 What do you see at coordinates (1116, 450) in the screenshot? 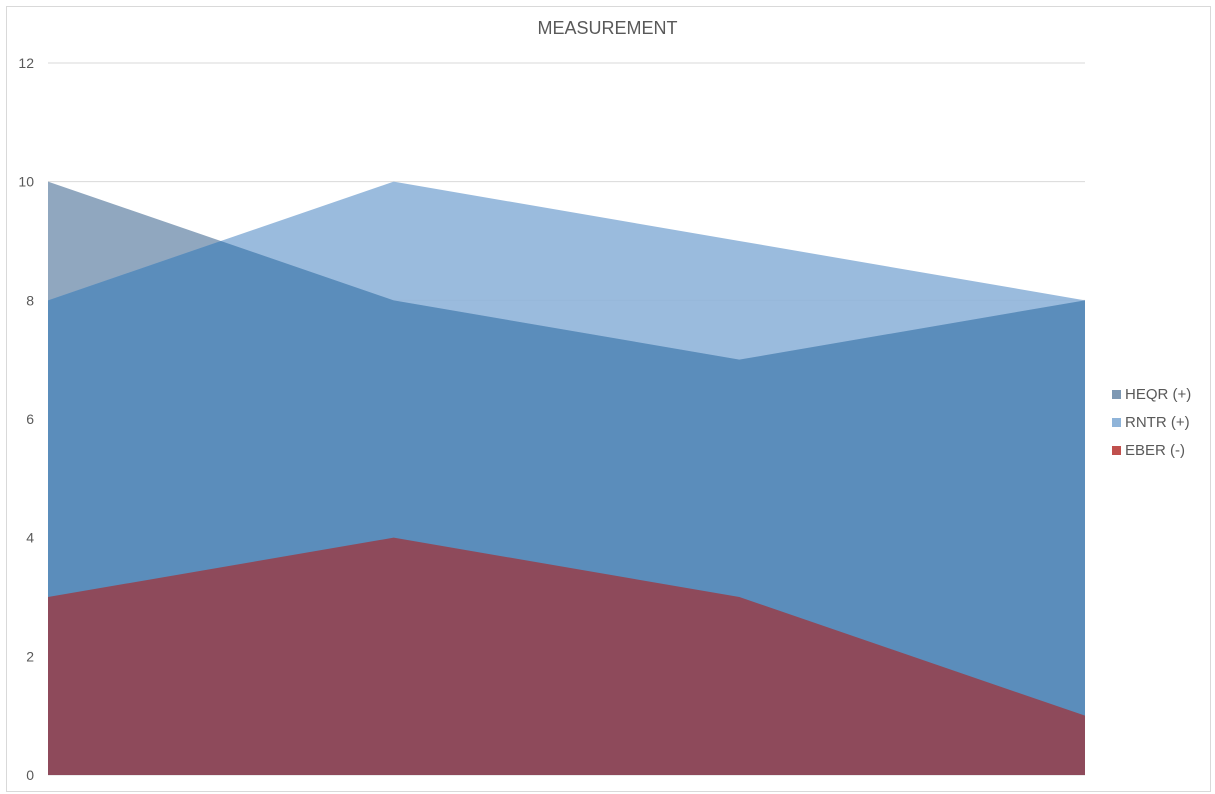
I see `legend-swatch-eber` at bounding box center [1116, 450].